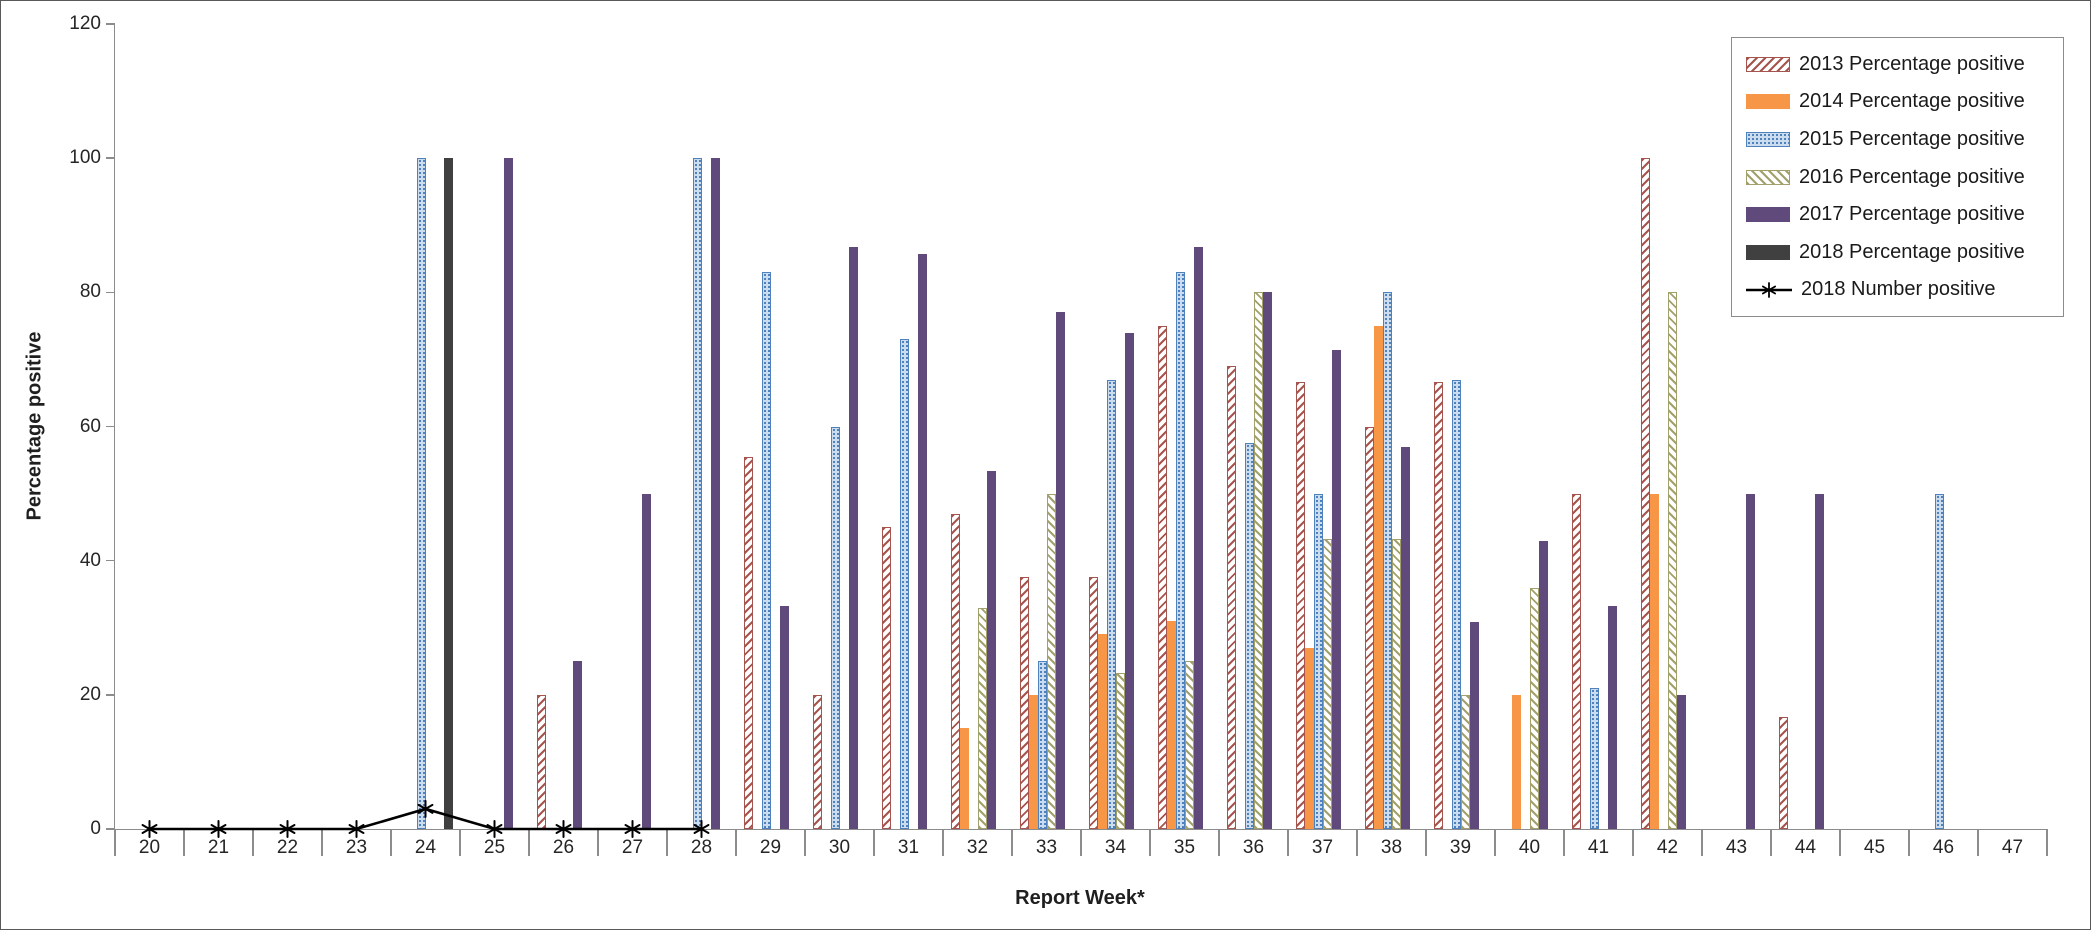  I want to click on legend-item-2017-percentage-positive: 2017 Percentage positive, so click(1904, 214).